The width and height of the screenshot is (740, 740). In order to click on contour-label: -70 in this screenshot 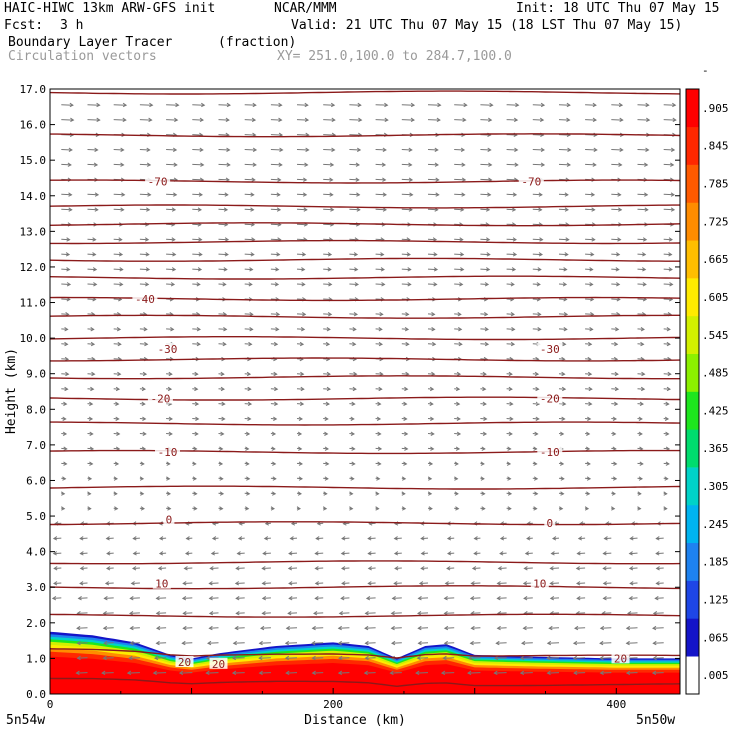, I will do `click(158, 182)`.